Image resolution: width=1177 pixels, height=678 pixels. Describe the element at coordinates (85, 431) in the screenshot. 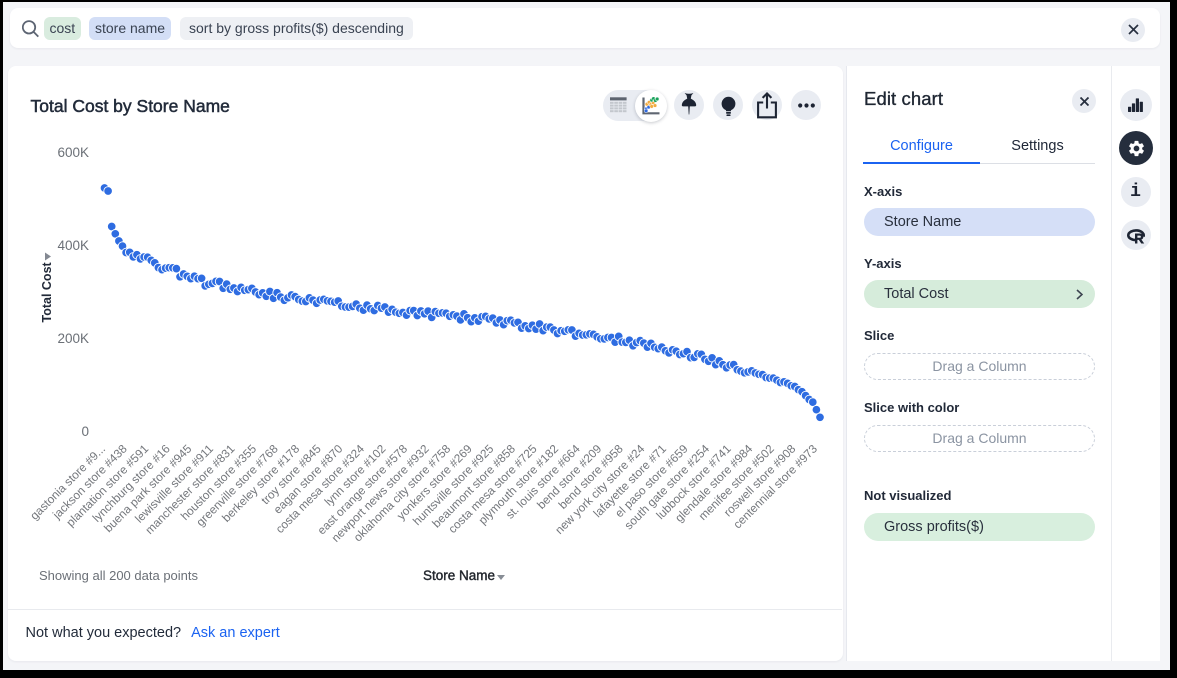

I see `svg-text: 0` at that location.